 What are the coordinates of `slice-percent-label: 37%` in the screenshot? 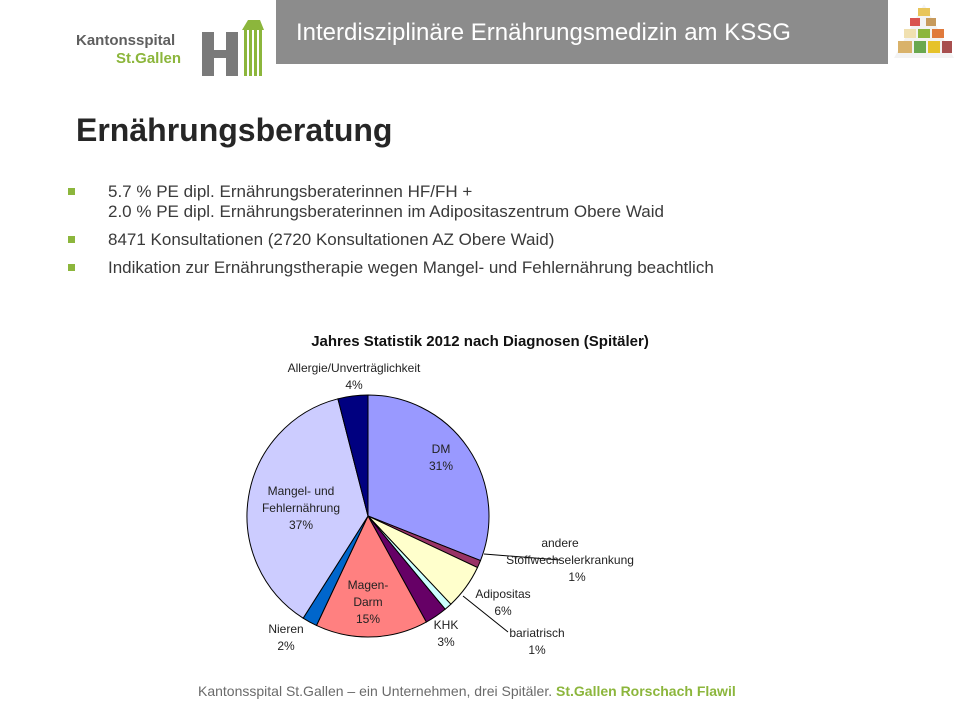 It's located at (301, 525).